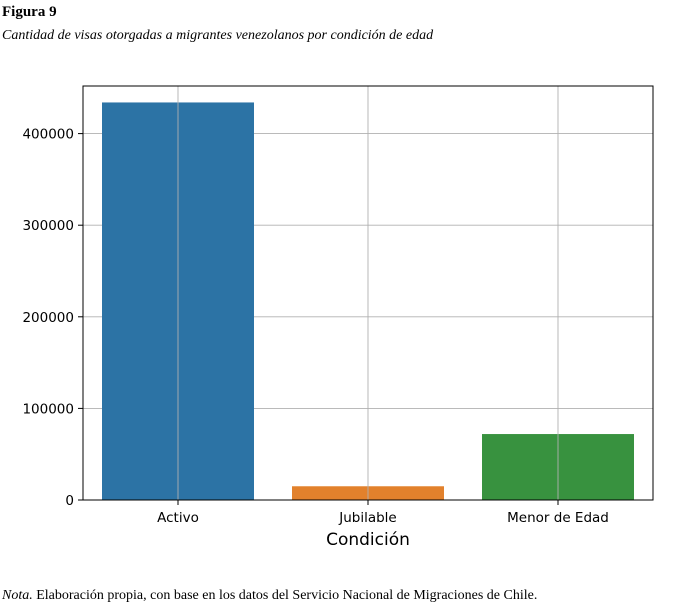 This screenshot has width=685, height=613. I want to click on y-tick-label: 400000, so click(48, 135).